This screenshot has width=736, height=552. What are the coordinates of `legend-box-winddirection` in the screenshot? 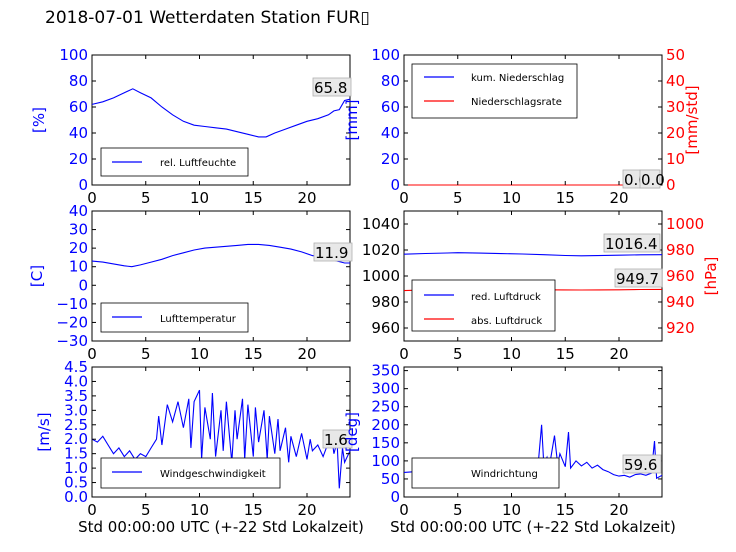 It's located at (485, 473).